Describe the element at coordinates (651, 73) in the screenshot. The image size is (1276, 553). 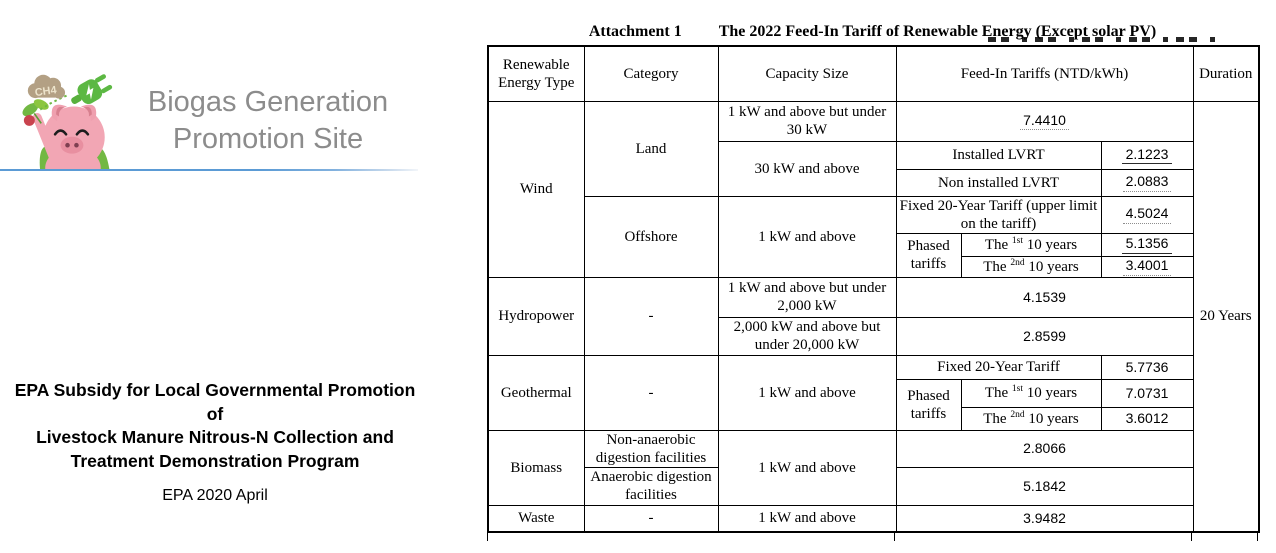
I see `header-category: Category` at that location.